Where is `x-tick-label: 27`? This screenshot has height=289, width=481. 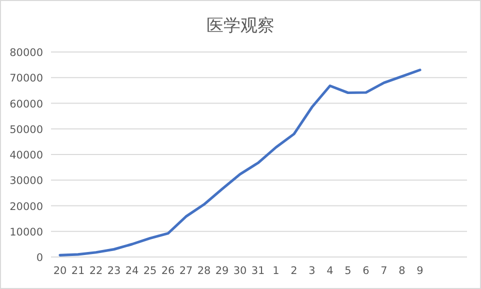
x-tick-label: 27 is located at coordinates (186, 271).